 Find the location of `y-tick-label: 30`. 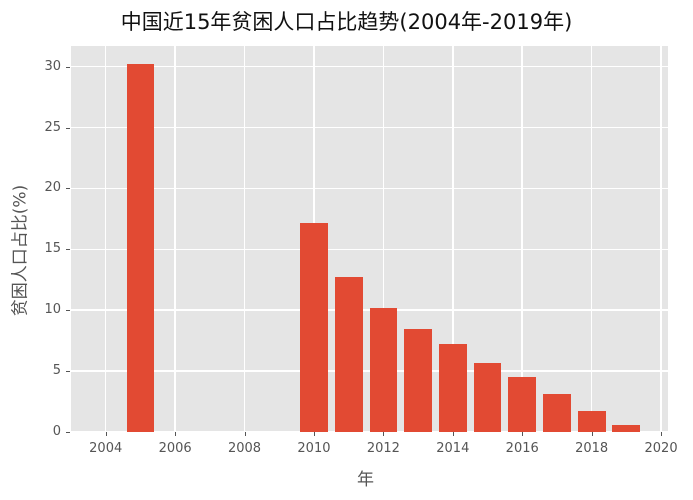

y-tick-label: 30 is located at coordinates (52, 66).